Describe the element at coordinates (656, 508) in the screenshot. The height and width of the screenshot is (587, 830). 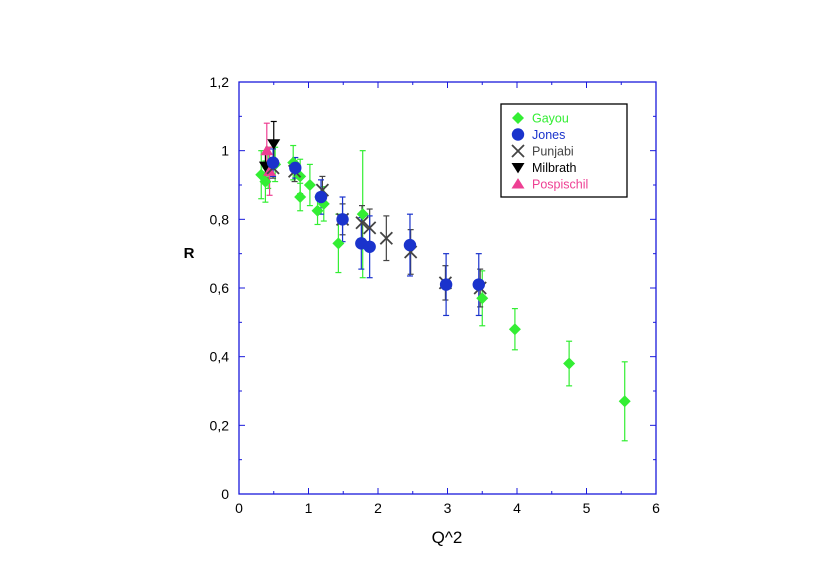
I see `x-tick-label: 6` at that location.